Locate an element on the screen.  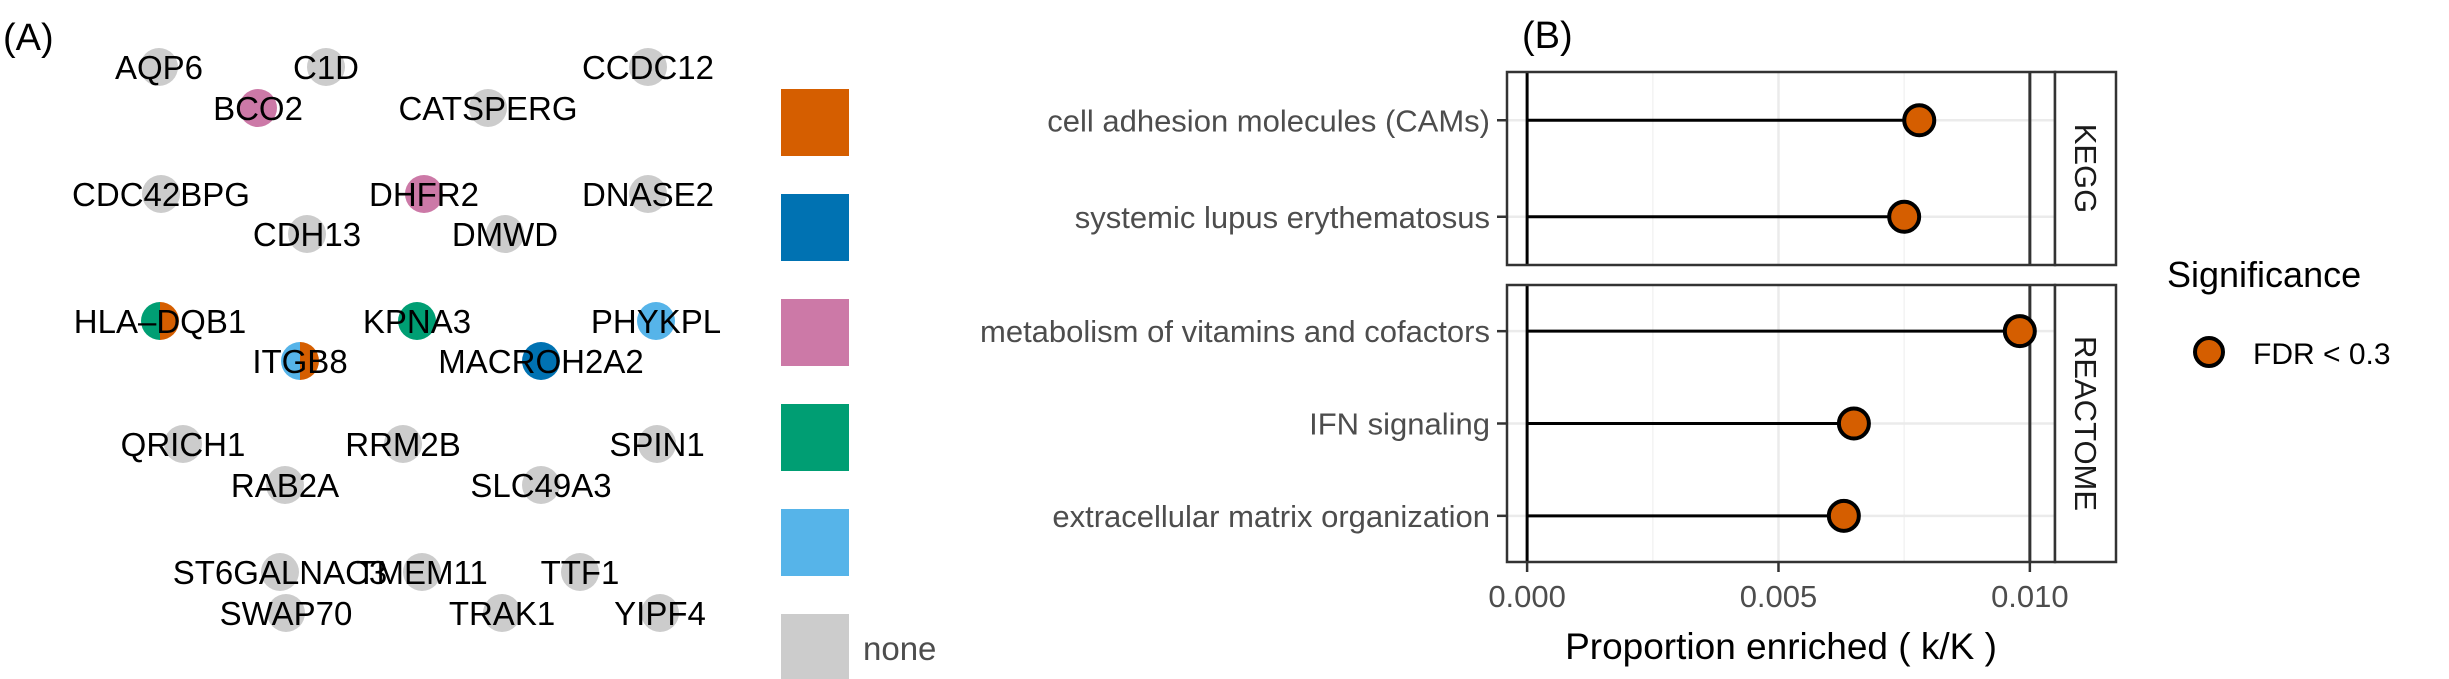
gene-label: BCO2 is located at coordinates (258, 108).